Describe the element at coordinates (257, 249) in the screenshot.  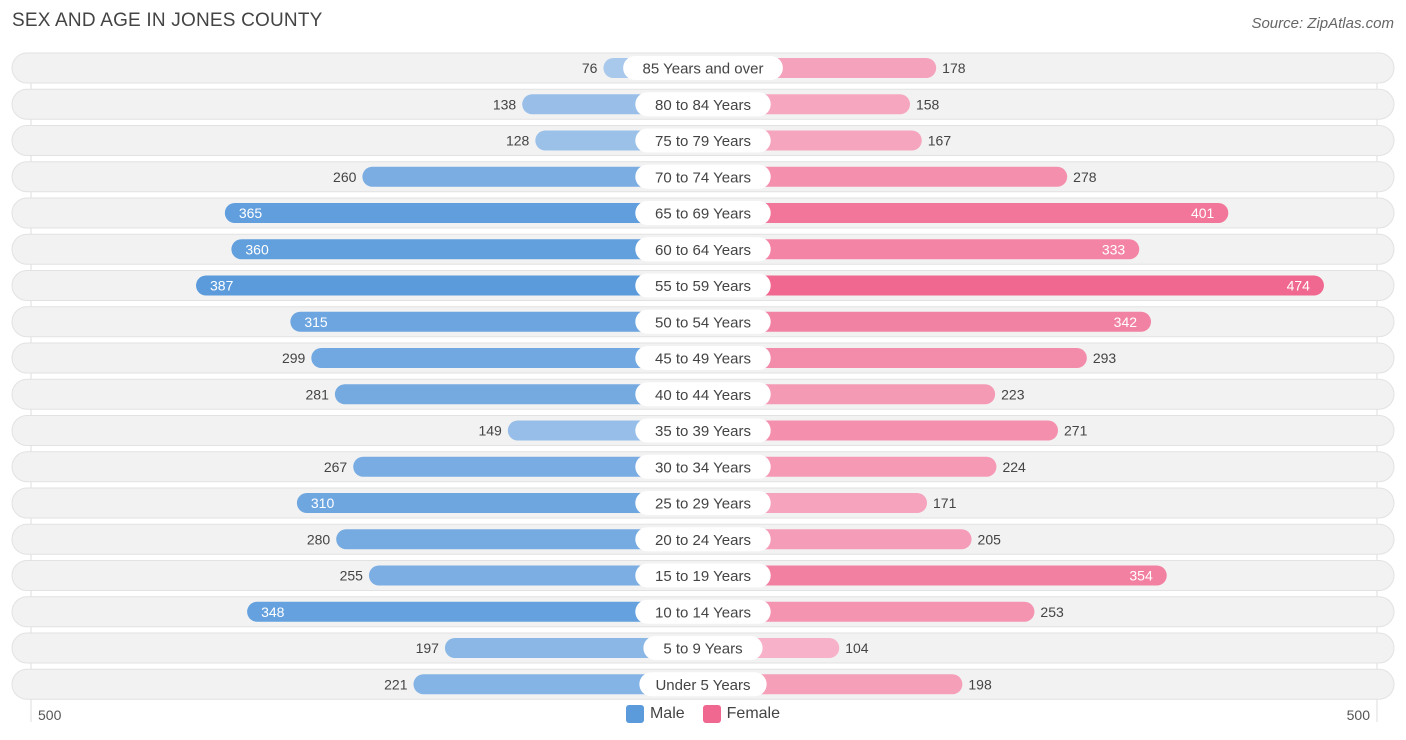
I see `male-value-label: 360` at that location.